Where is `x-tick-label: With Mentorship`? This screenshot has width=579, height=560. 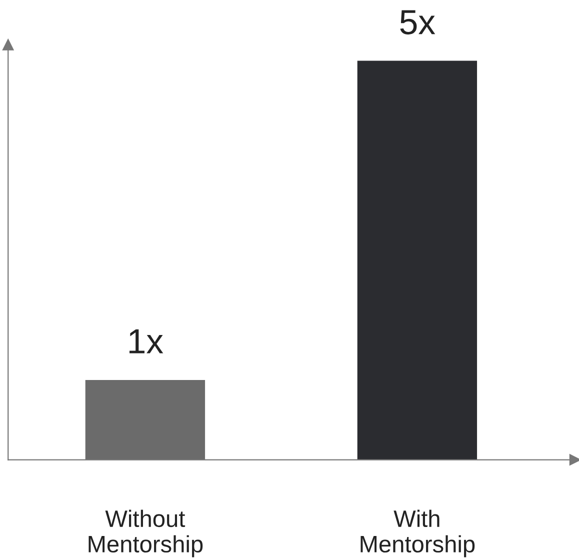 x-tick-label: With Mentorship is located at coordinates (417, 534).